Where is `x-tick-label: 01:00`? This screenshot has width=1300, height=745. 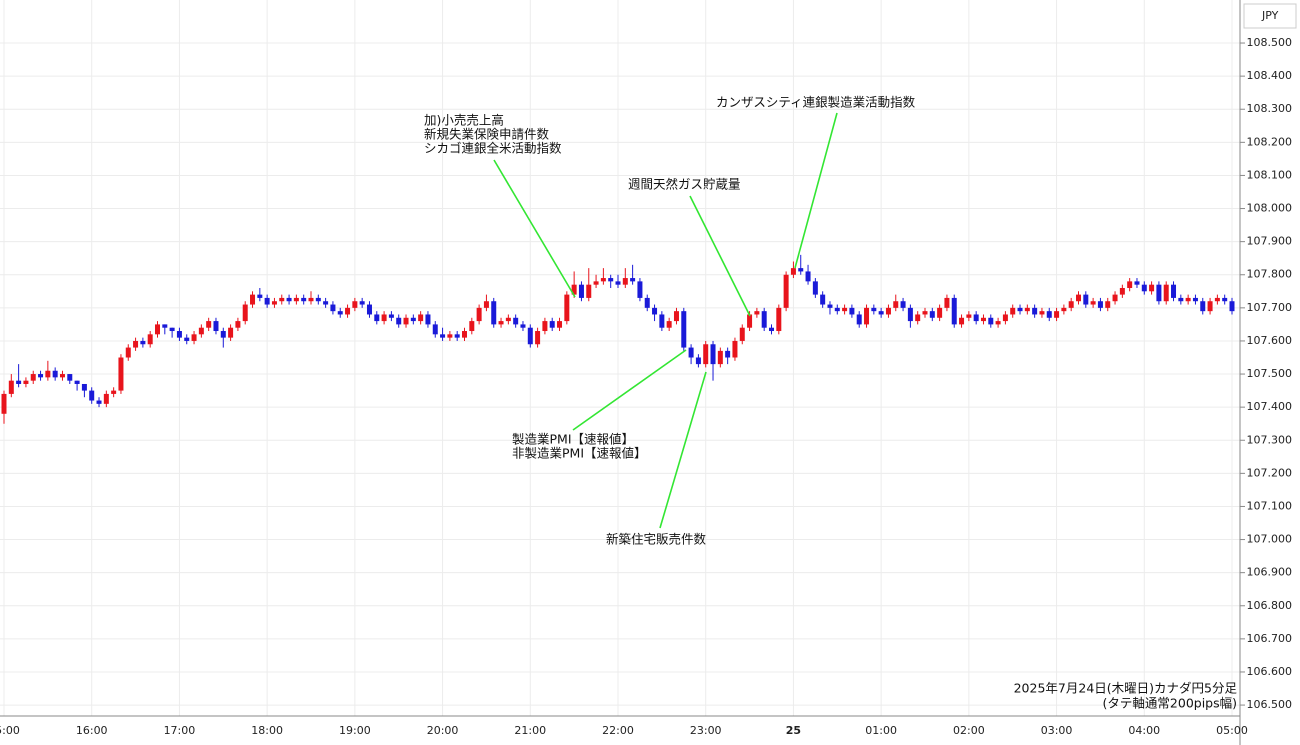 x-tick-label: 01:00 is located at coordinates (881, 730).